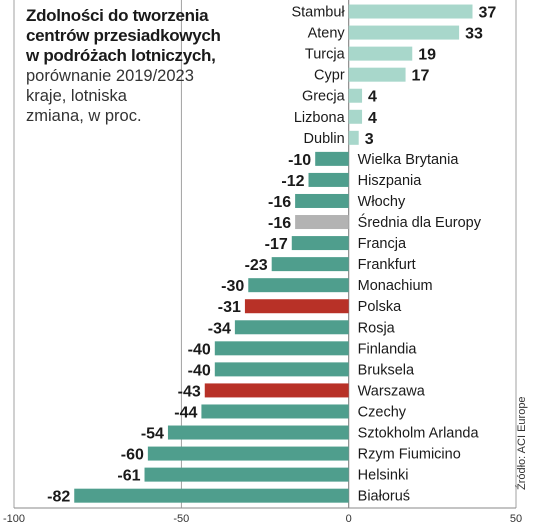 This screenshot has height=524, width=536. What do you see at coordinates (388, 349) in the screenshot?
I see `category-label: Finlandia` at bounding box center [388, 349].